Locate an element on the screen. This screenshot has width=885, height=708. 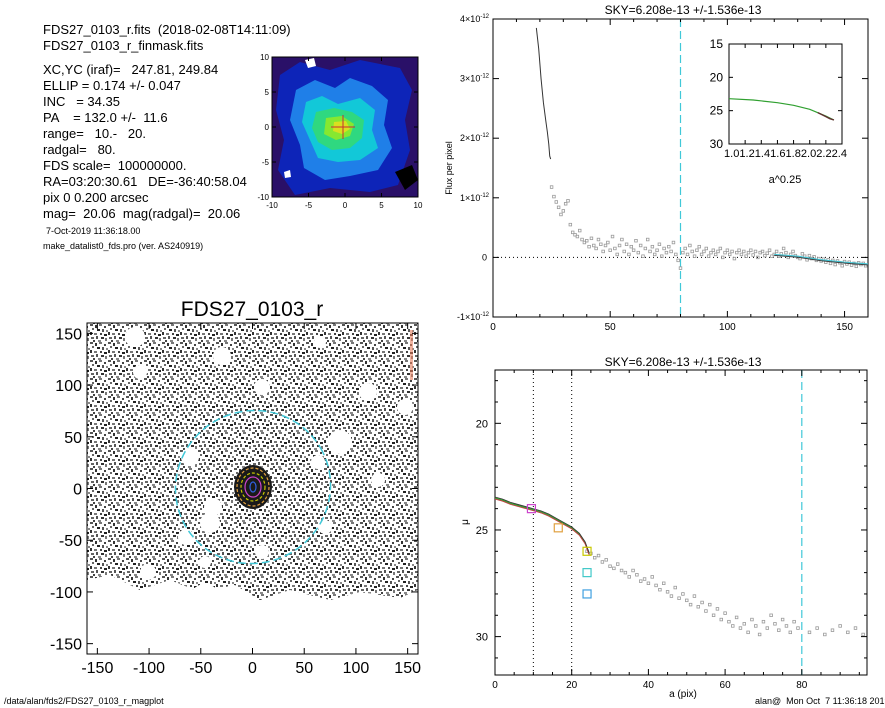
flux-y-tick-label: 2×10⁻¹² is located at coordinates (475, 138).